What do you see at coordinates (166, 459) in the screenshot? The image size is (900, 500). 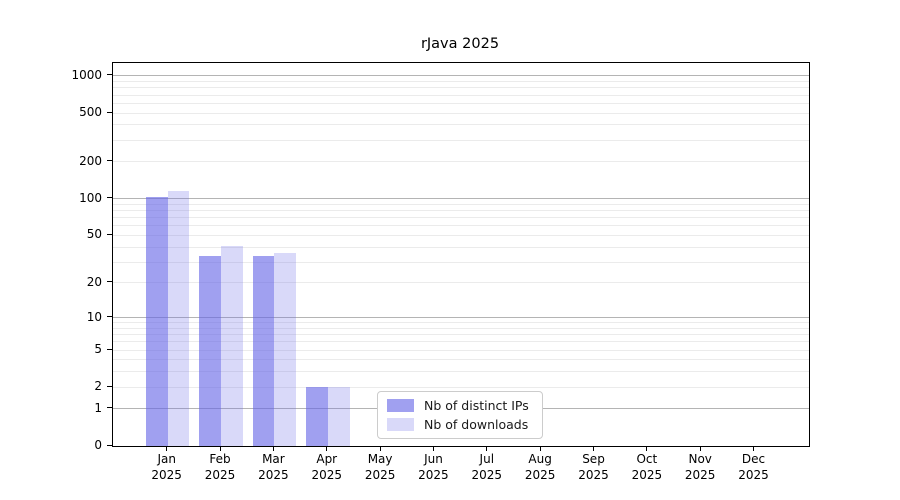 I see `x-tick-label-month: Jan` at bounding box center [166, 459].